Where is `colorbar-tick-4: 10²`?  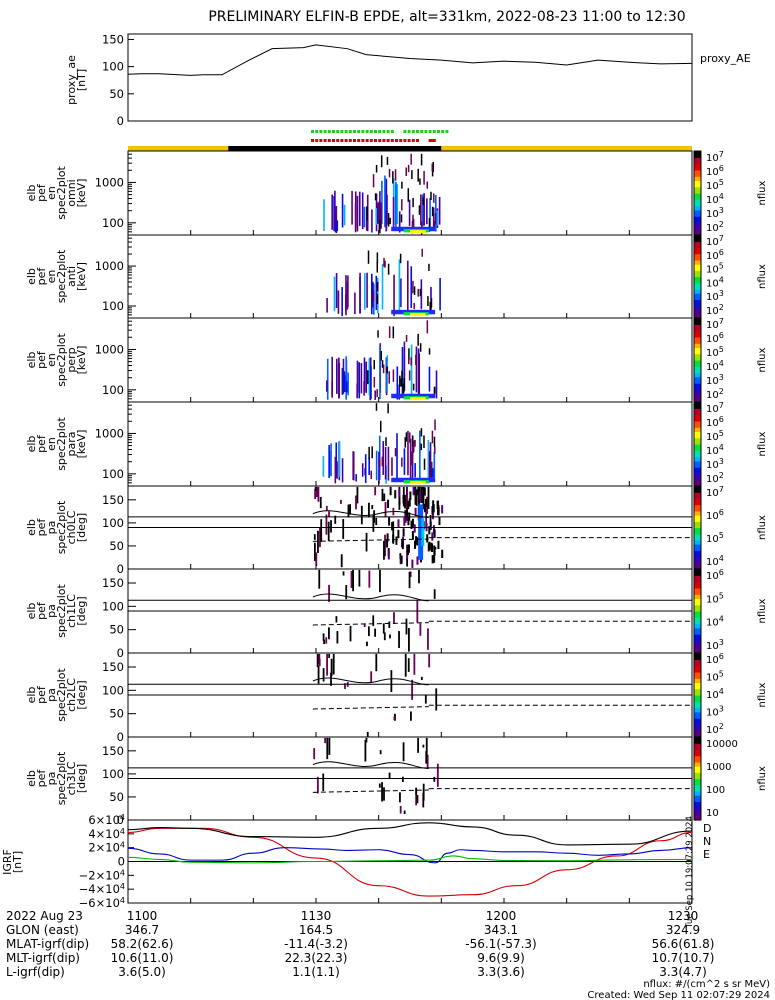 colorbar-tick-4: 10² is located at coordinates (715, 729).